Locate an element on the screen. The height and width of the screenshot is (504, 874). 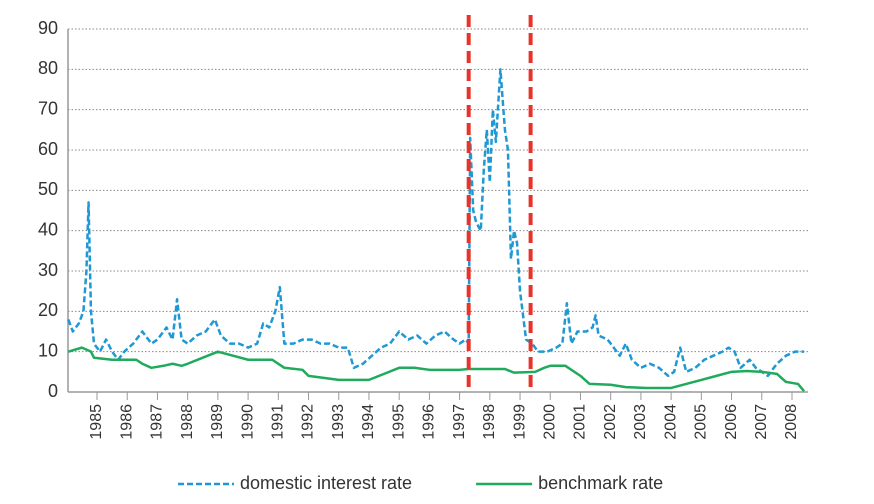
x-tick-label: 2001 is located at coordinates (580, 422).